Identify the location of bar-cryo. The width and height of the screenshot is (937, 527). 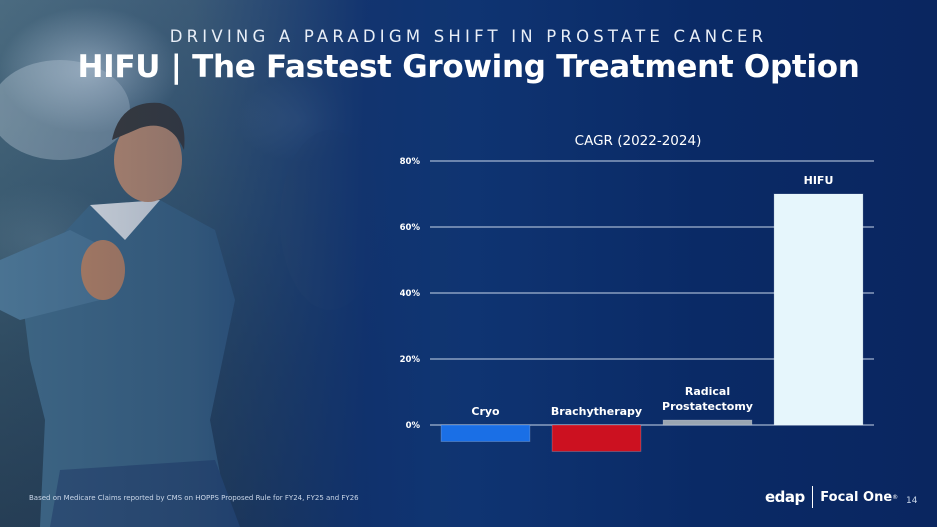
(485, 433).